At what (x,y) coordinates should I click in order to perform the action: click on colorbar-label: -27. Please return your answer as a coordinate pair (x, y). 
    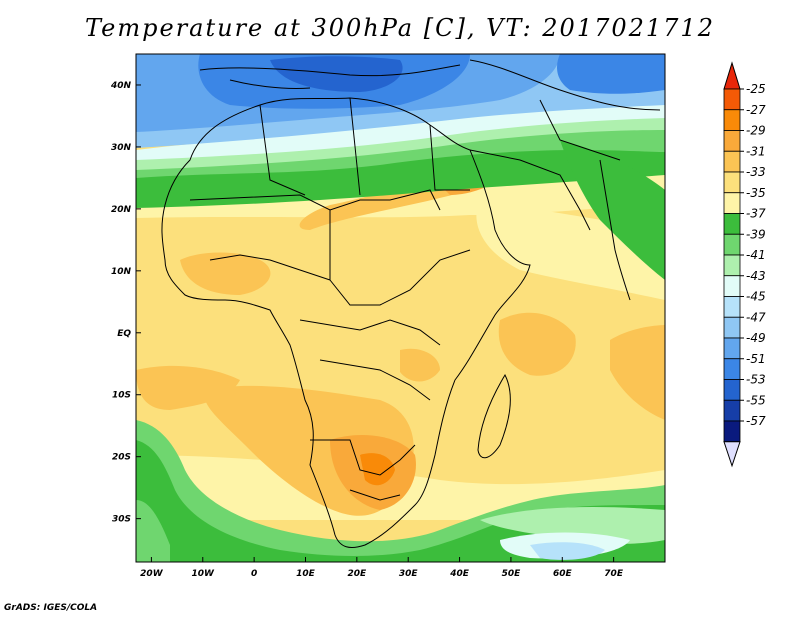
    Looking at the image, I should click on (756, 110).